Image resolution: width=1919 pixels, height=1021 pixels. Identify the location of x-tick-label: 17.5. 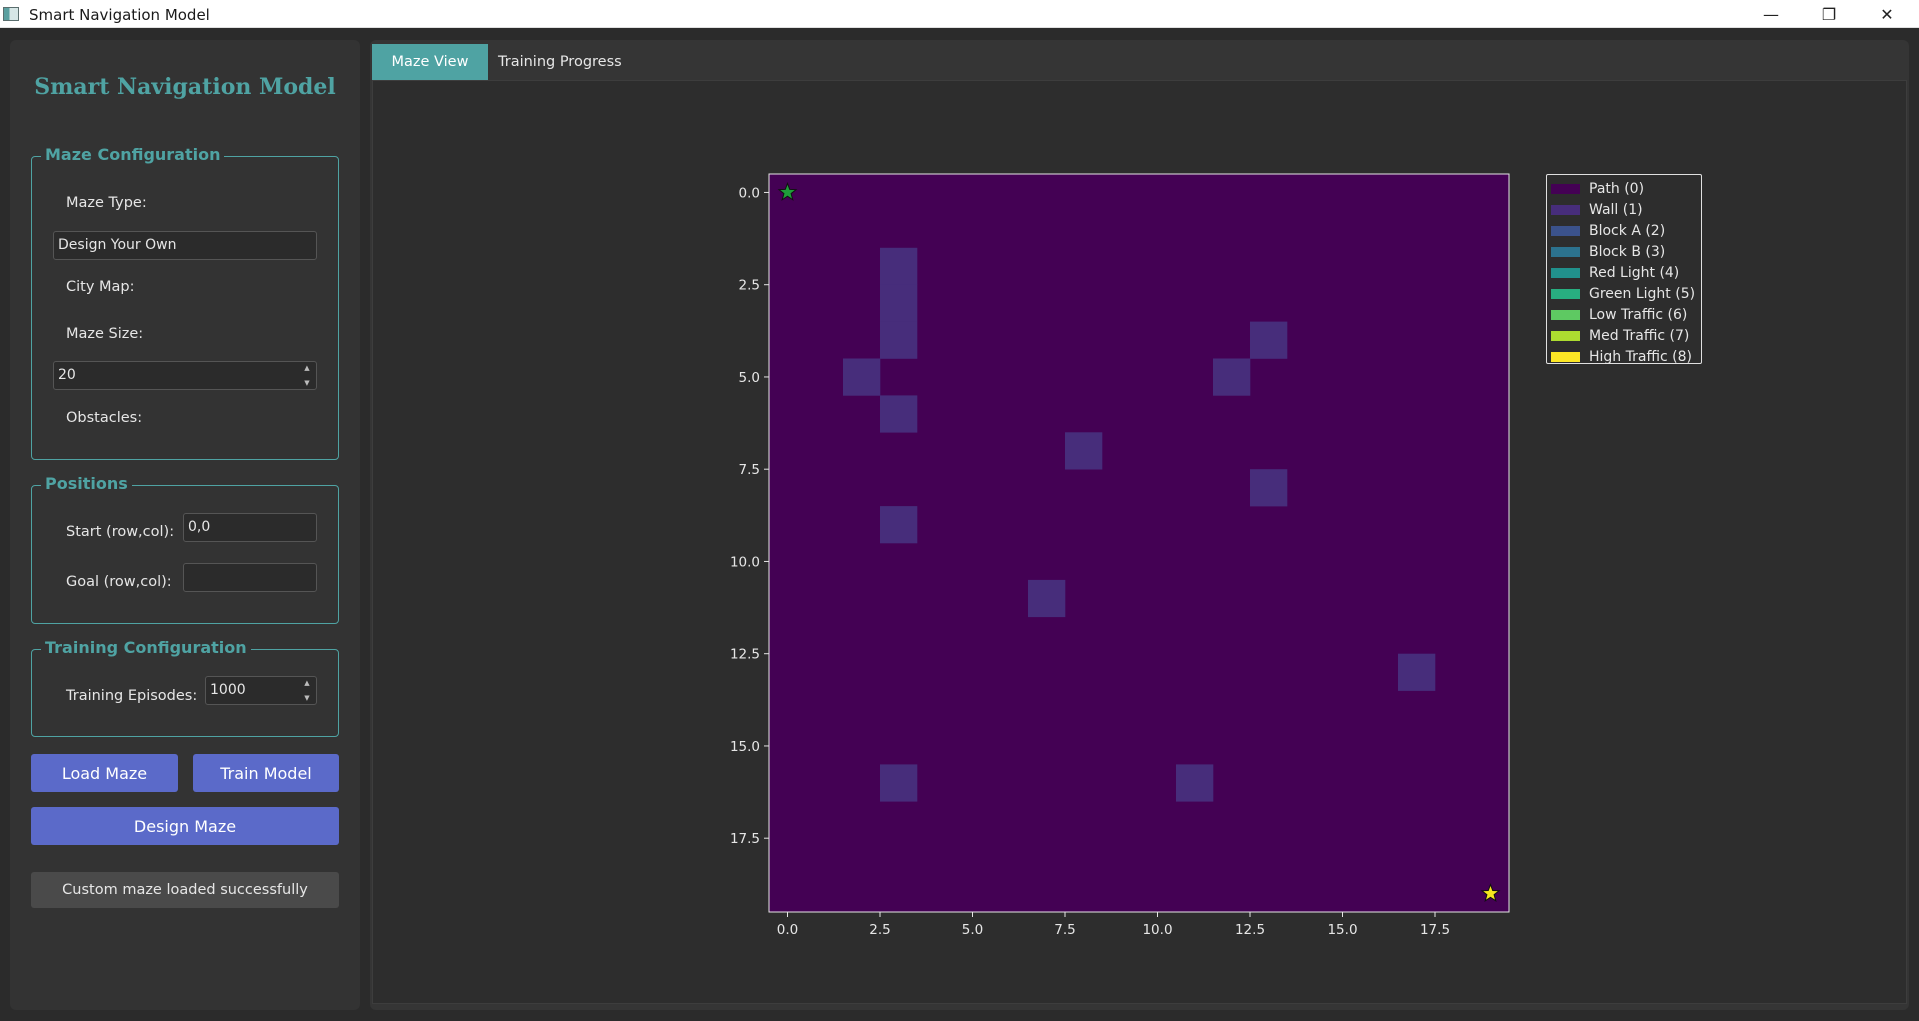
(1435, 930).